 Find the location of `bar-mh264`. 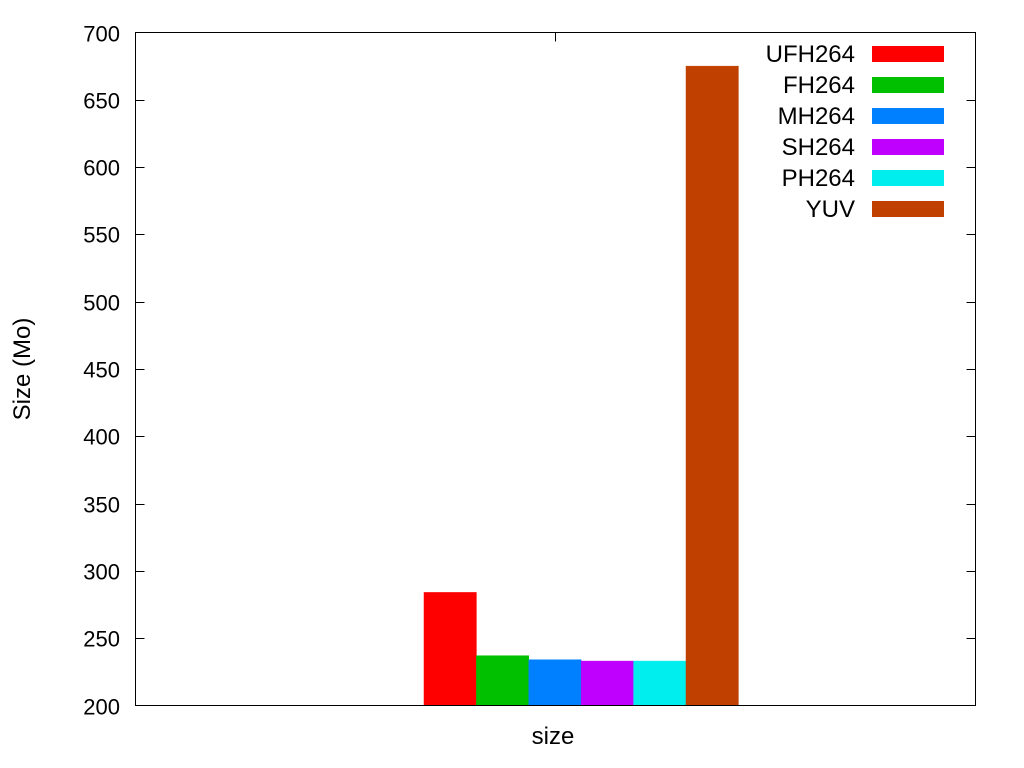

bar-mh264 is located at coordinates (555, 682).